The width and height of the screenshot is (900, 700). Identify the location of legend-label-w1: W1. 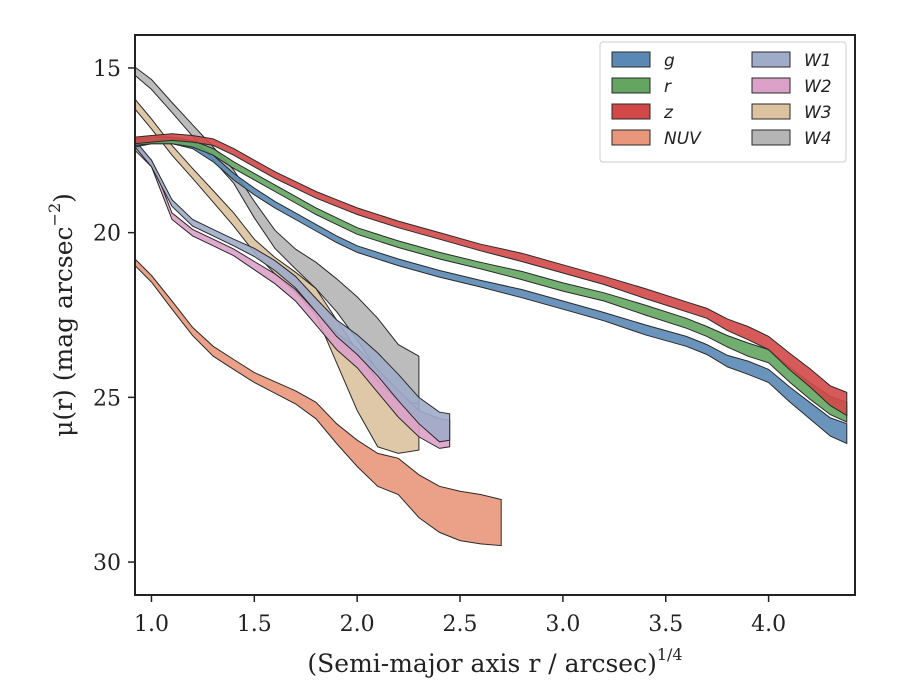
(818, 61).